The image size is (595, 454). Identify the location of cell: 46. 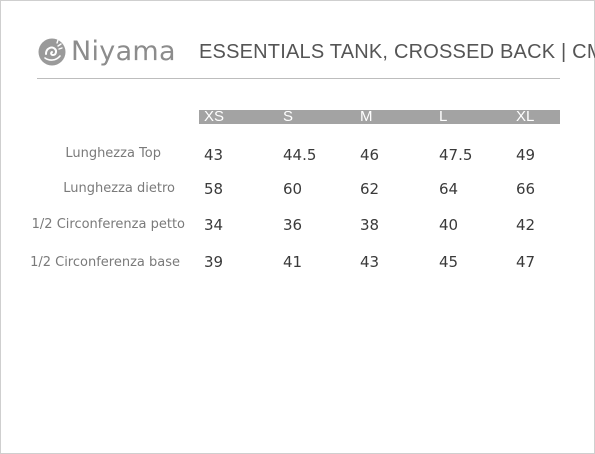
(370, 155).